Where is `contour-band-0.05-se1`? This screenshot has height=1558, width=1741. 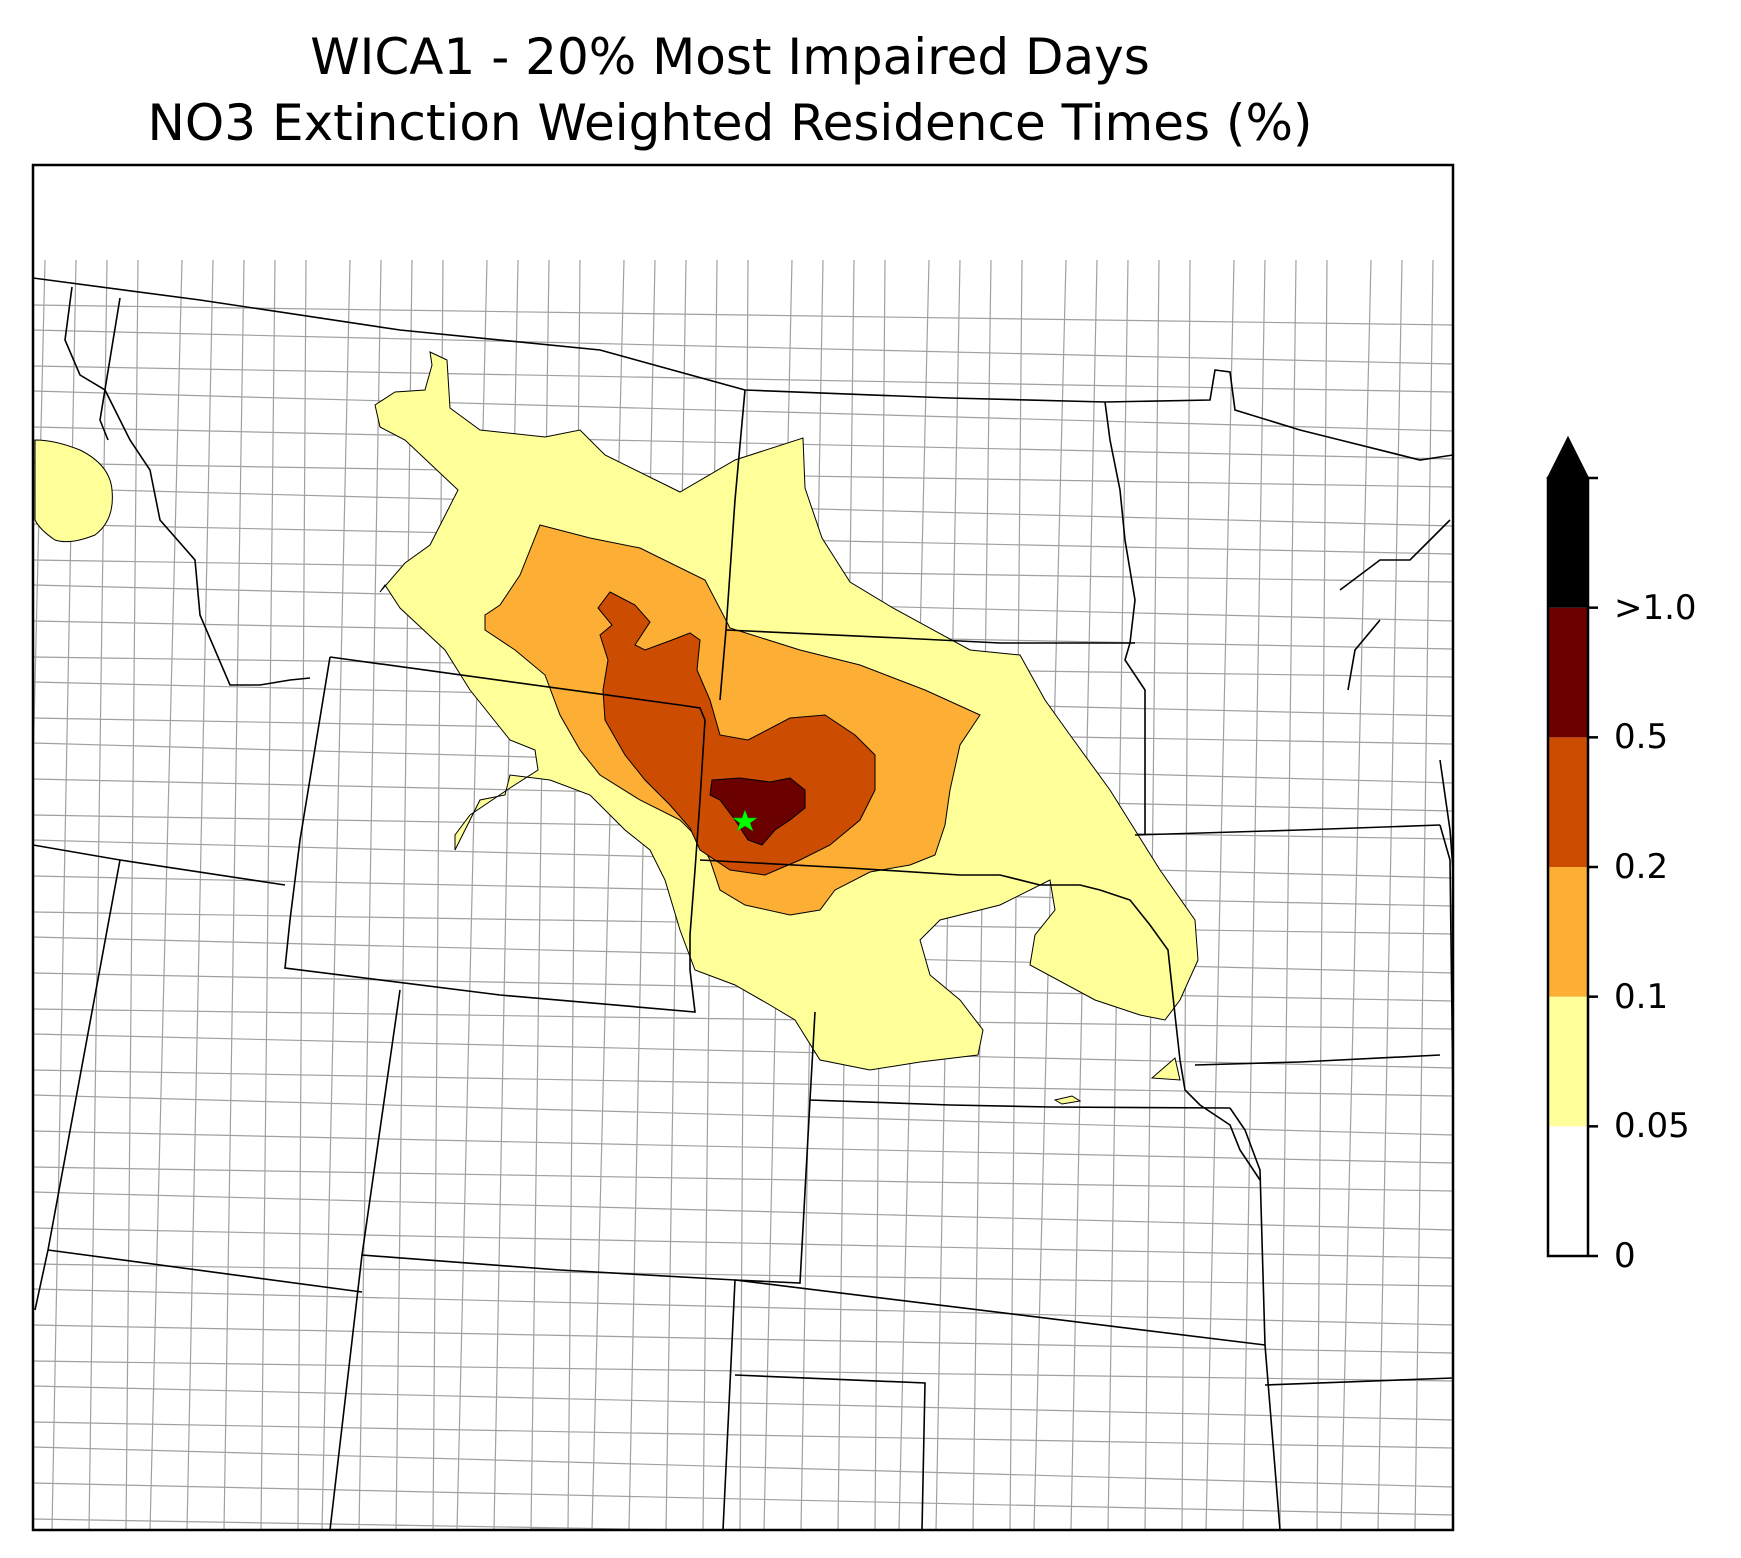
contour-band-0.05-se1 is located at coordinates (1165, 1069).